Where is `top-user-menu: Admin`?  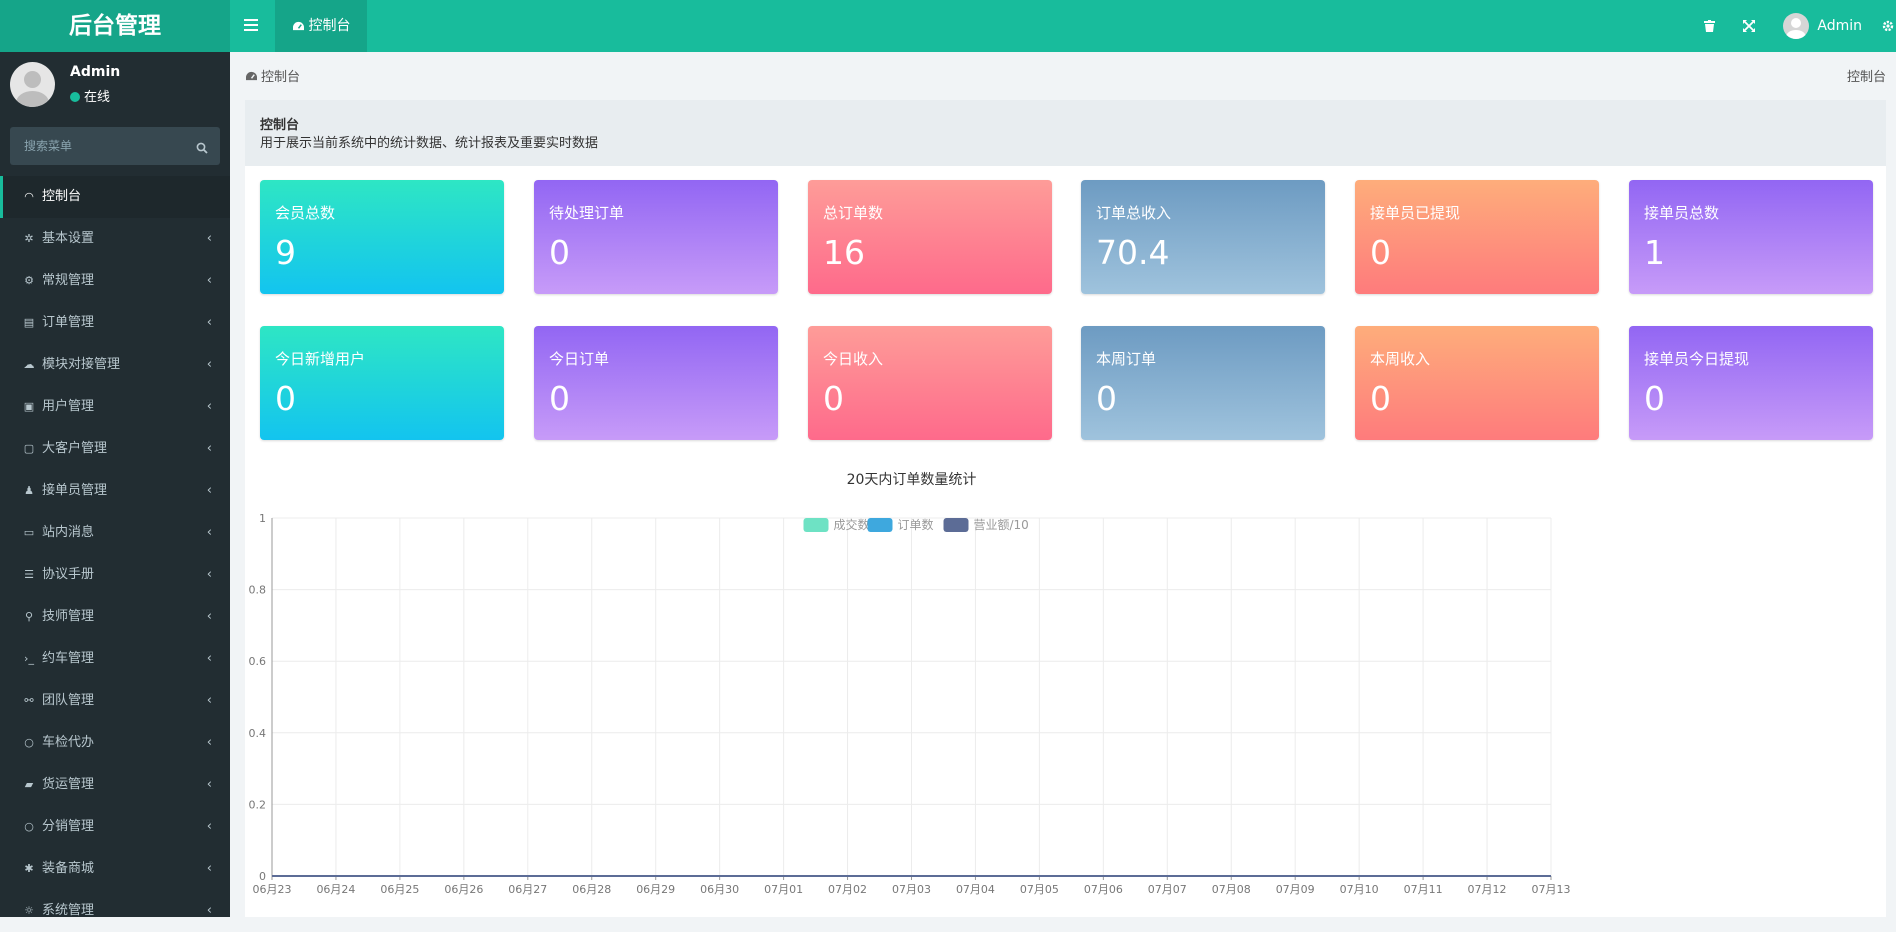 top-user-menu: Admin is located at coordinates (1822, 26).